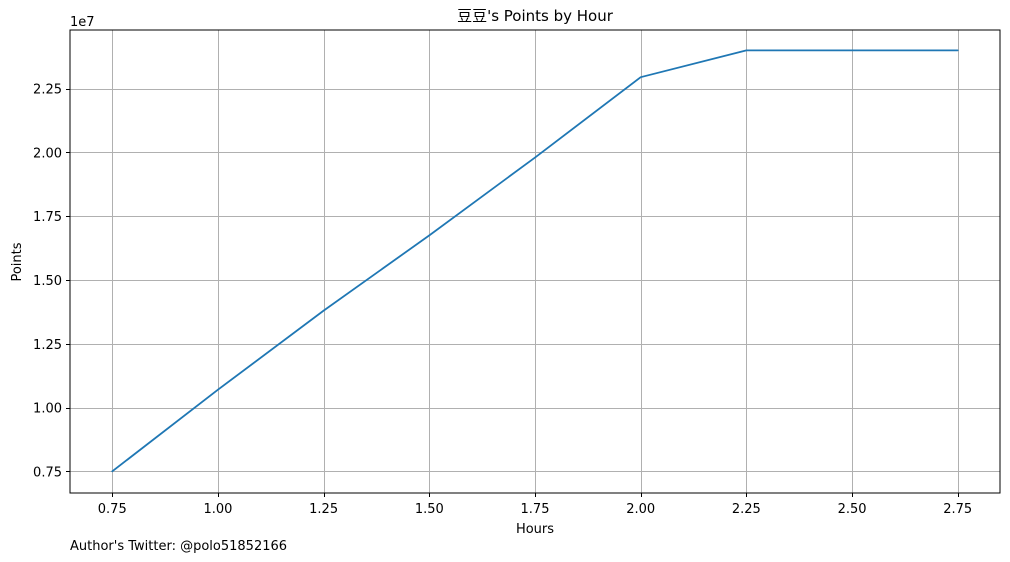 This screenshot has width=1010, height=562. I want to click on y-tick-label: 1.25, so click(47, 345).